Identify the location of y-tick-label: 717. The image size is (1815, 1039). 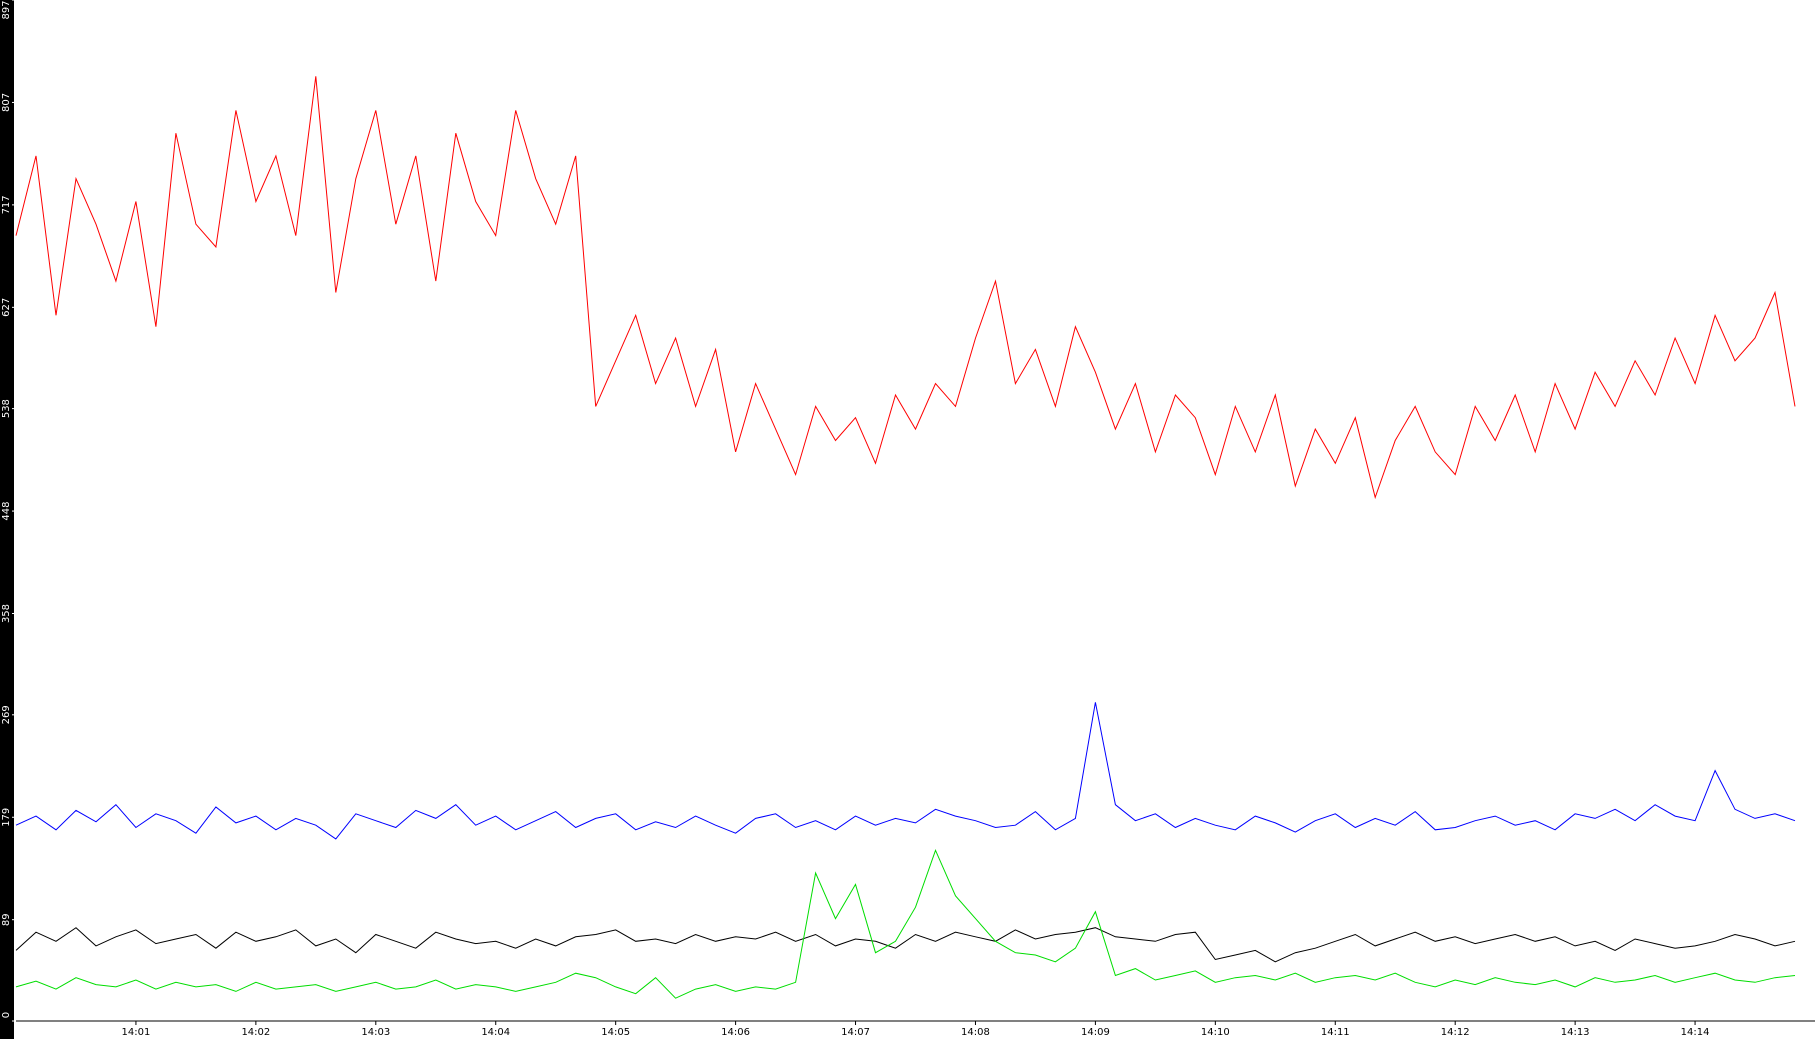
(6, 204).